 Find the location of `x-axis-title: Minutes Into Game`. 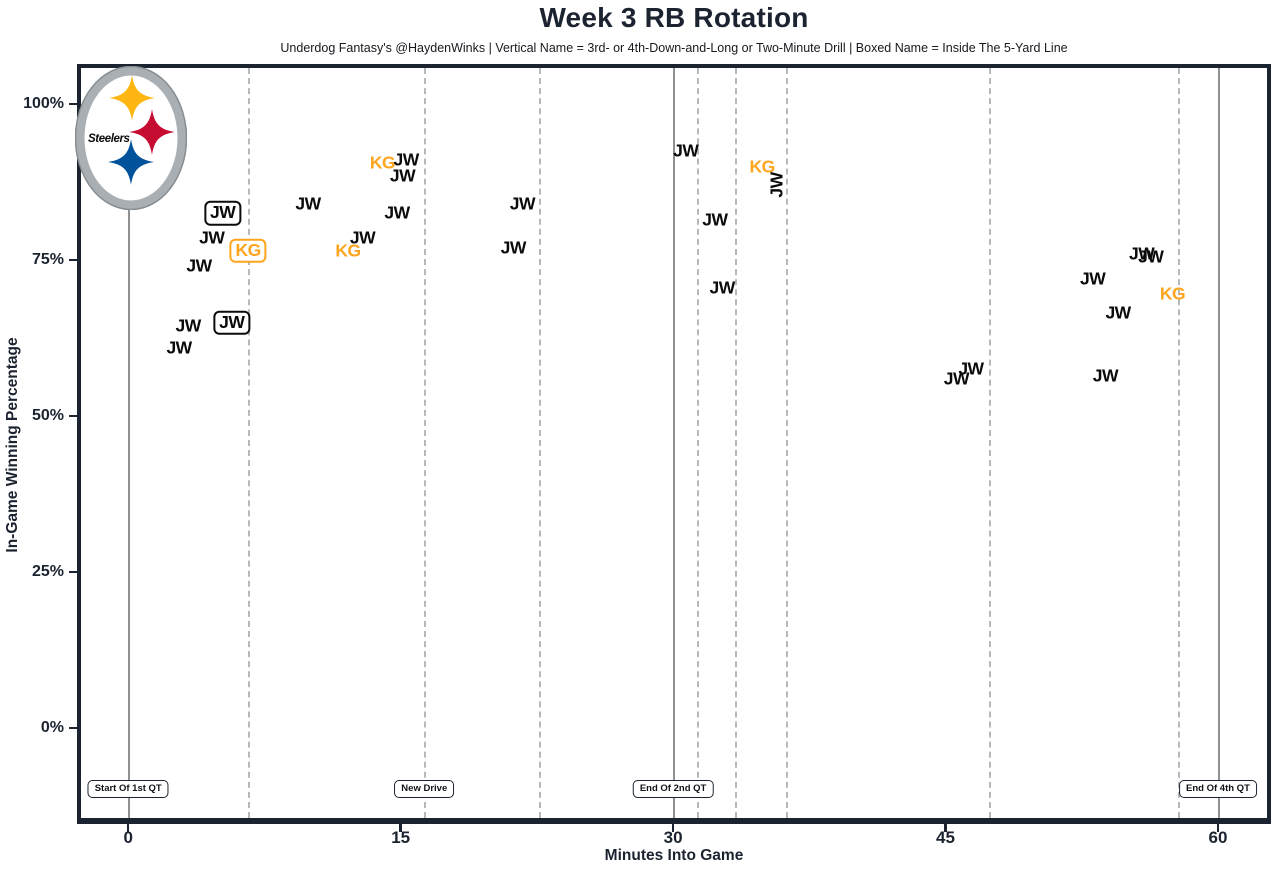

x-axis-title: Minutes Into Game is located at coordinates (674, 855).